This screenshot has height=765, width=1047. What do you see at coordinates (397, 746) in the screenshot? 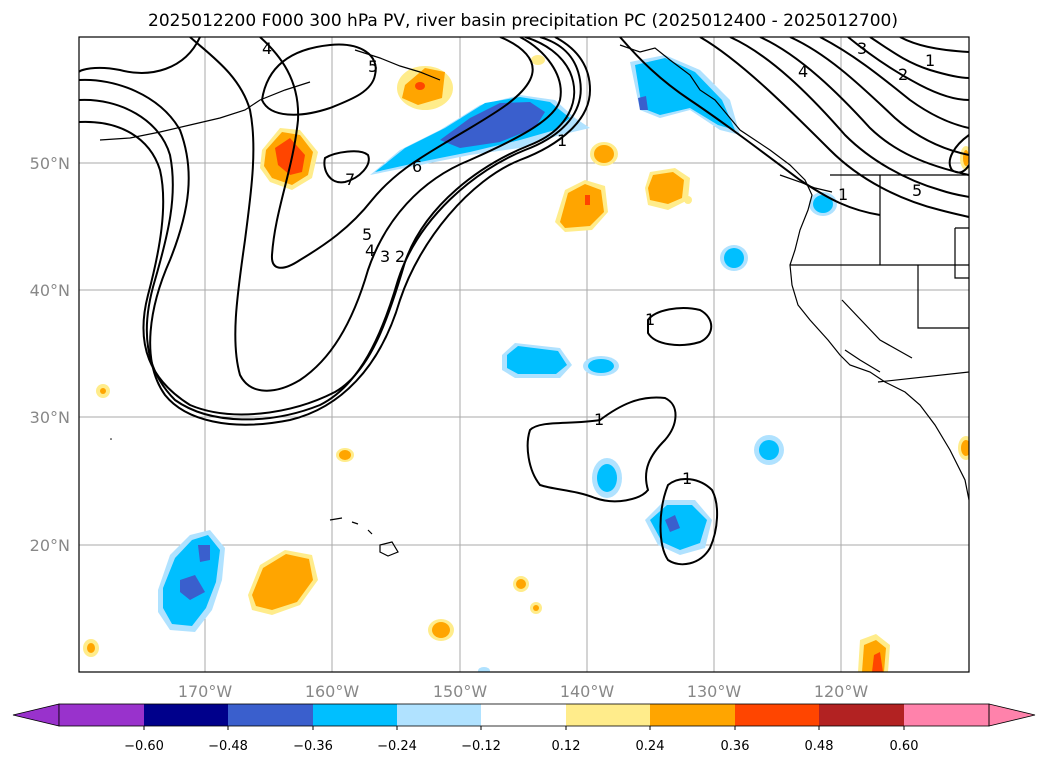
I see `colorbar-label-3: −0.24` at bounding box center [397, 746].